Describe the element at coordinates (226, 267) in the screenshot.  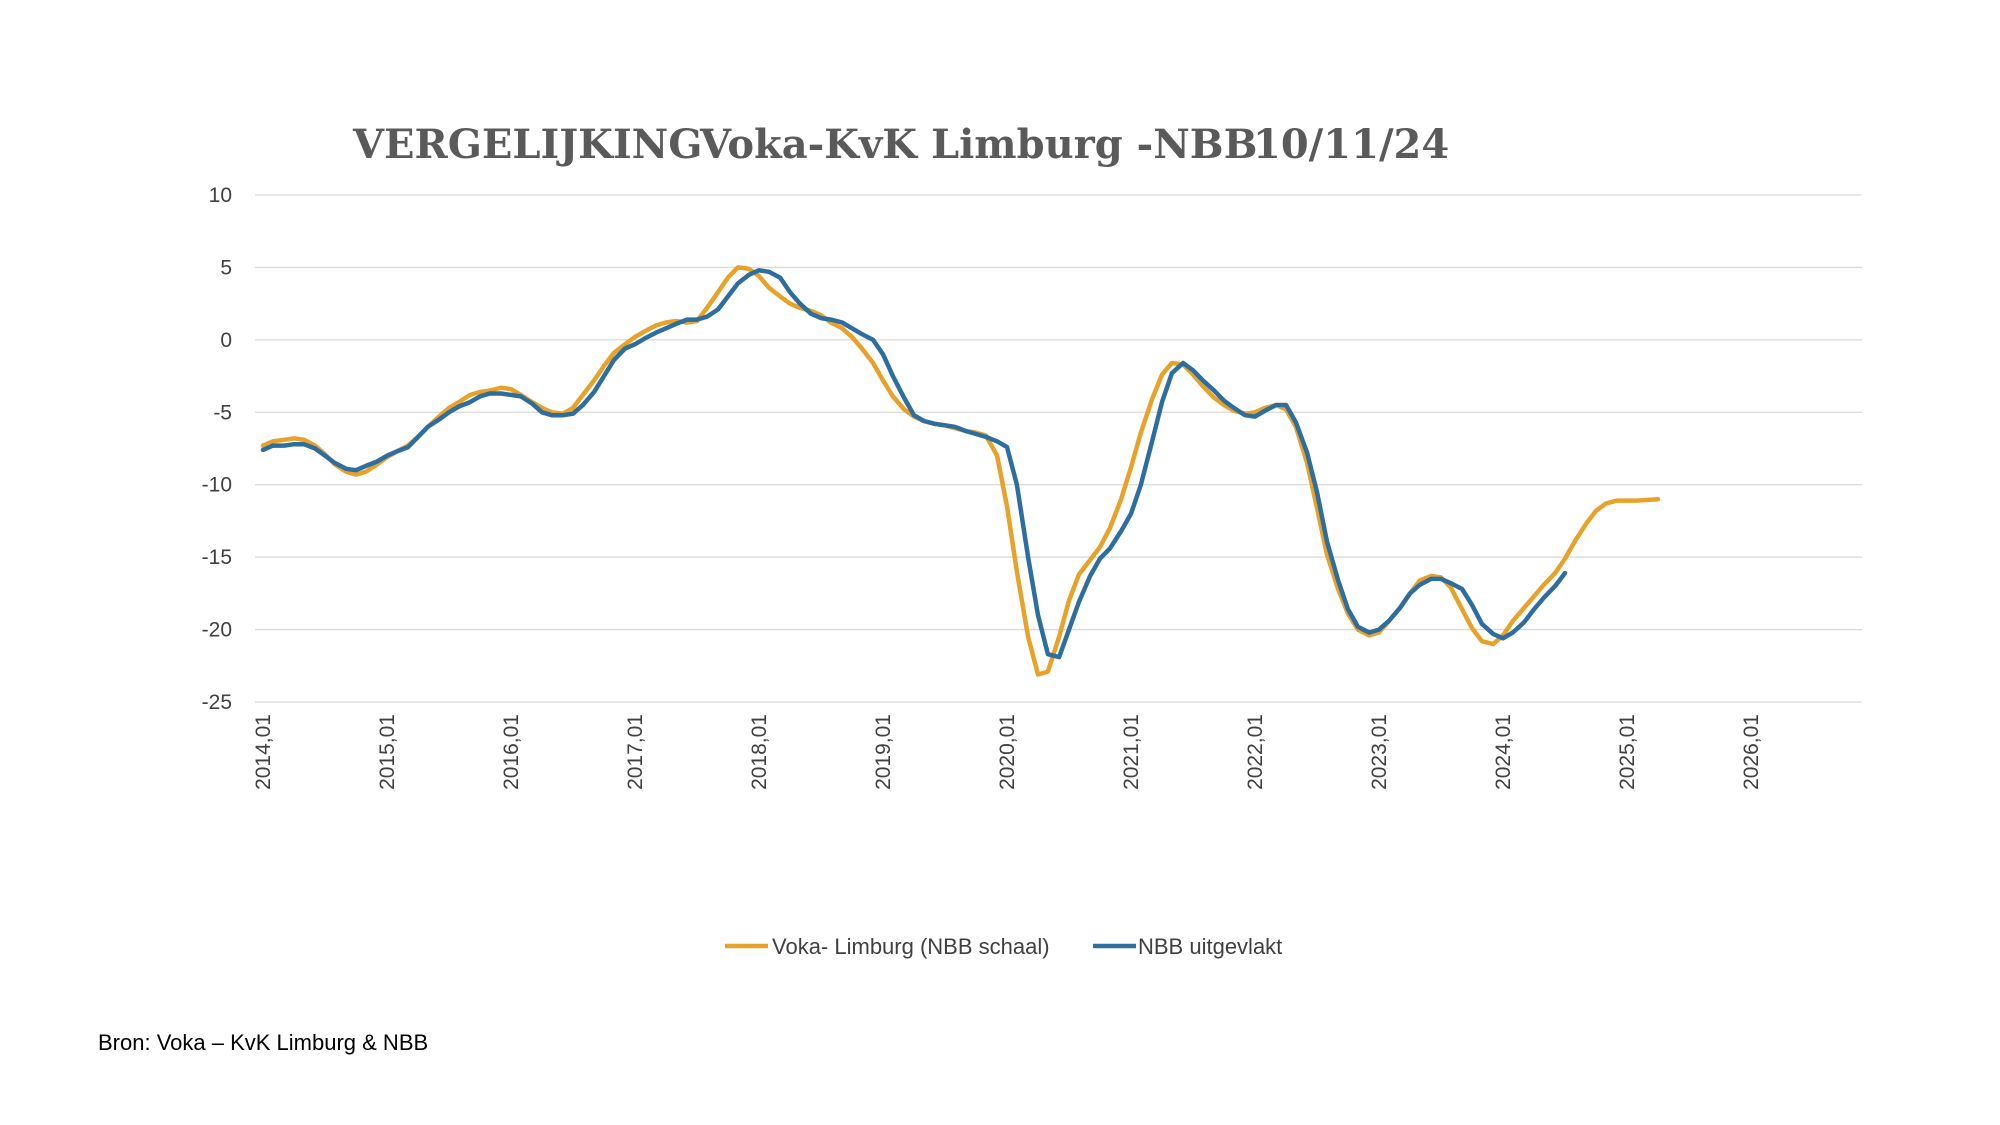
I see `y-tick-label: 5` at that location.